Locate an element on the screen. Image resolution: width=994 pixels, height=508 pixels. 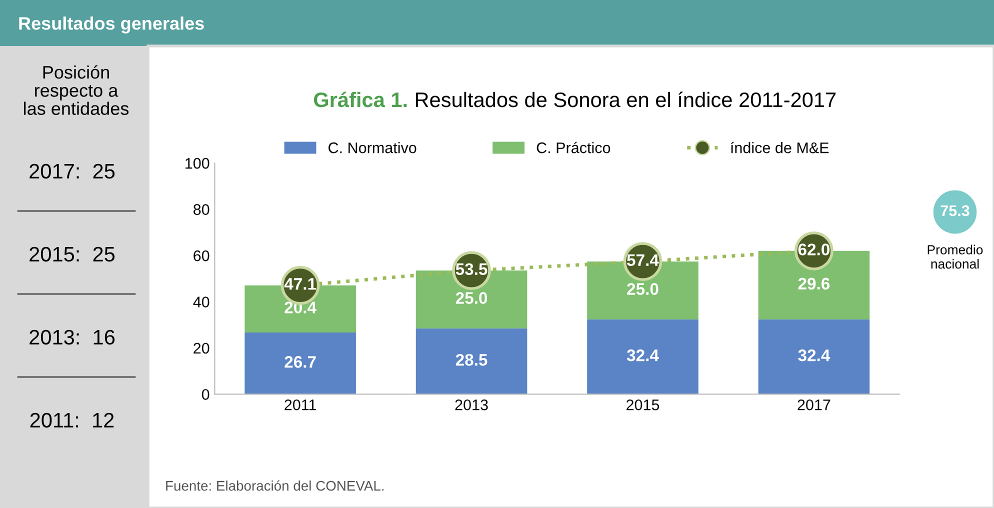
y-tick-label: 40 is located at coordinates (201, 302).